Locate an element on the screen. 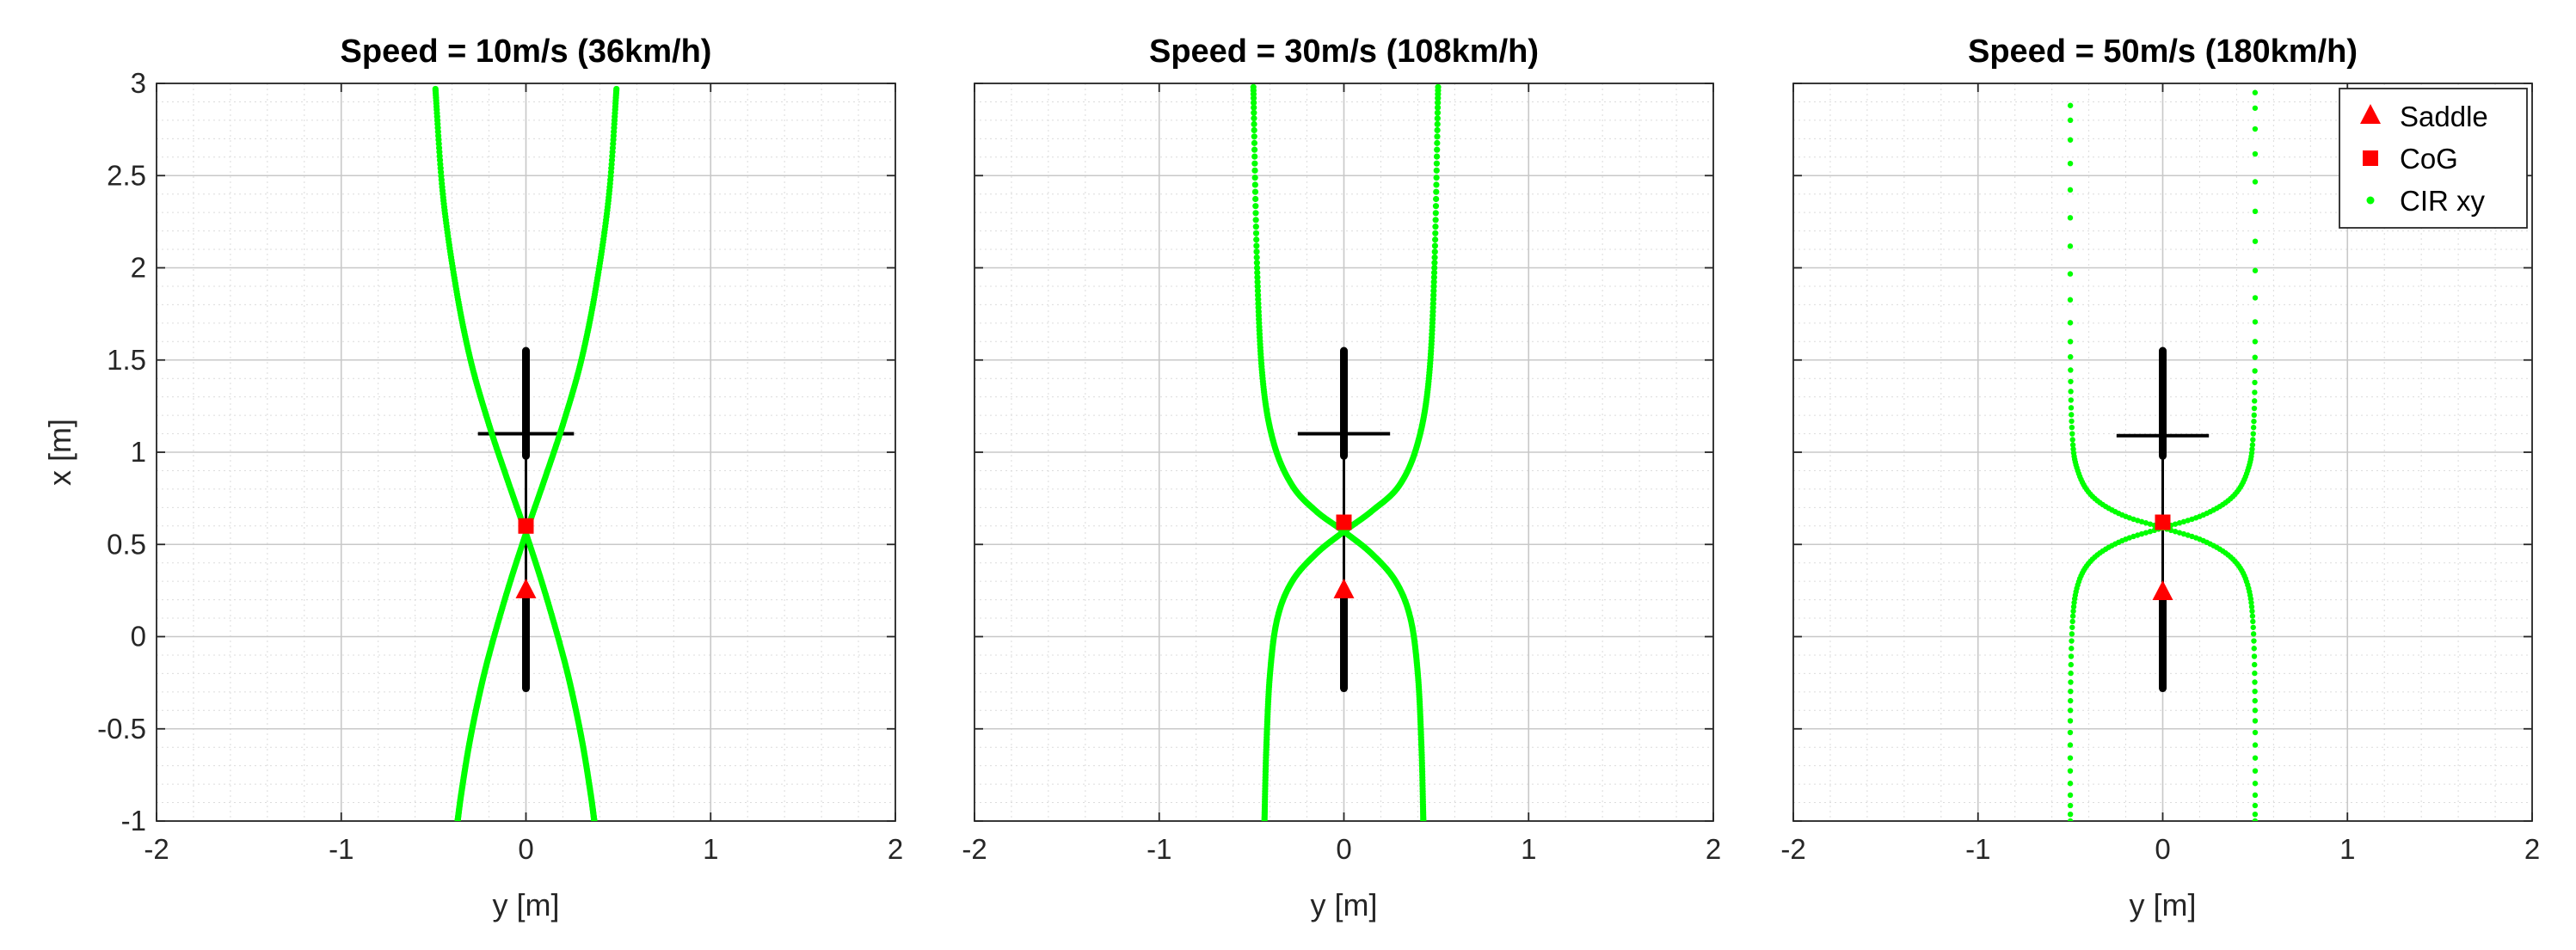  cog-marker is located at coordinates (2163, 522).